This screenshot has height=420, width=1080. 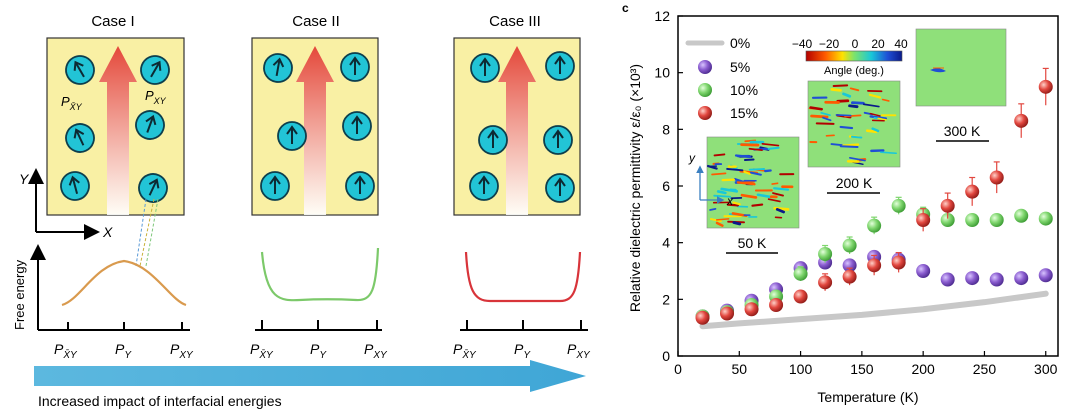 I want to click on x-tick-label-200: 200, so click(x=923, y=369).